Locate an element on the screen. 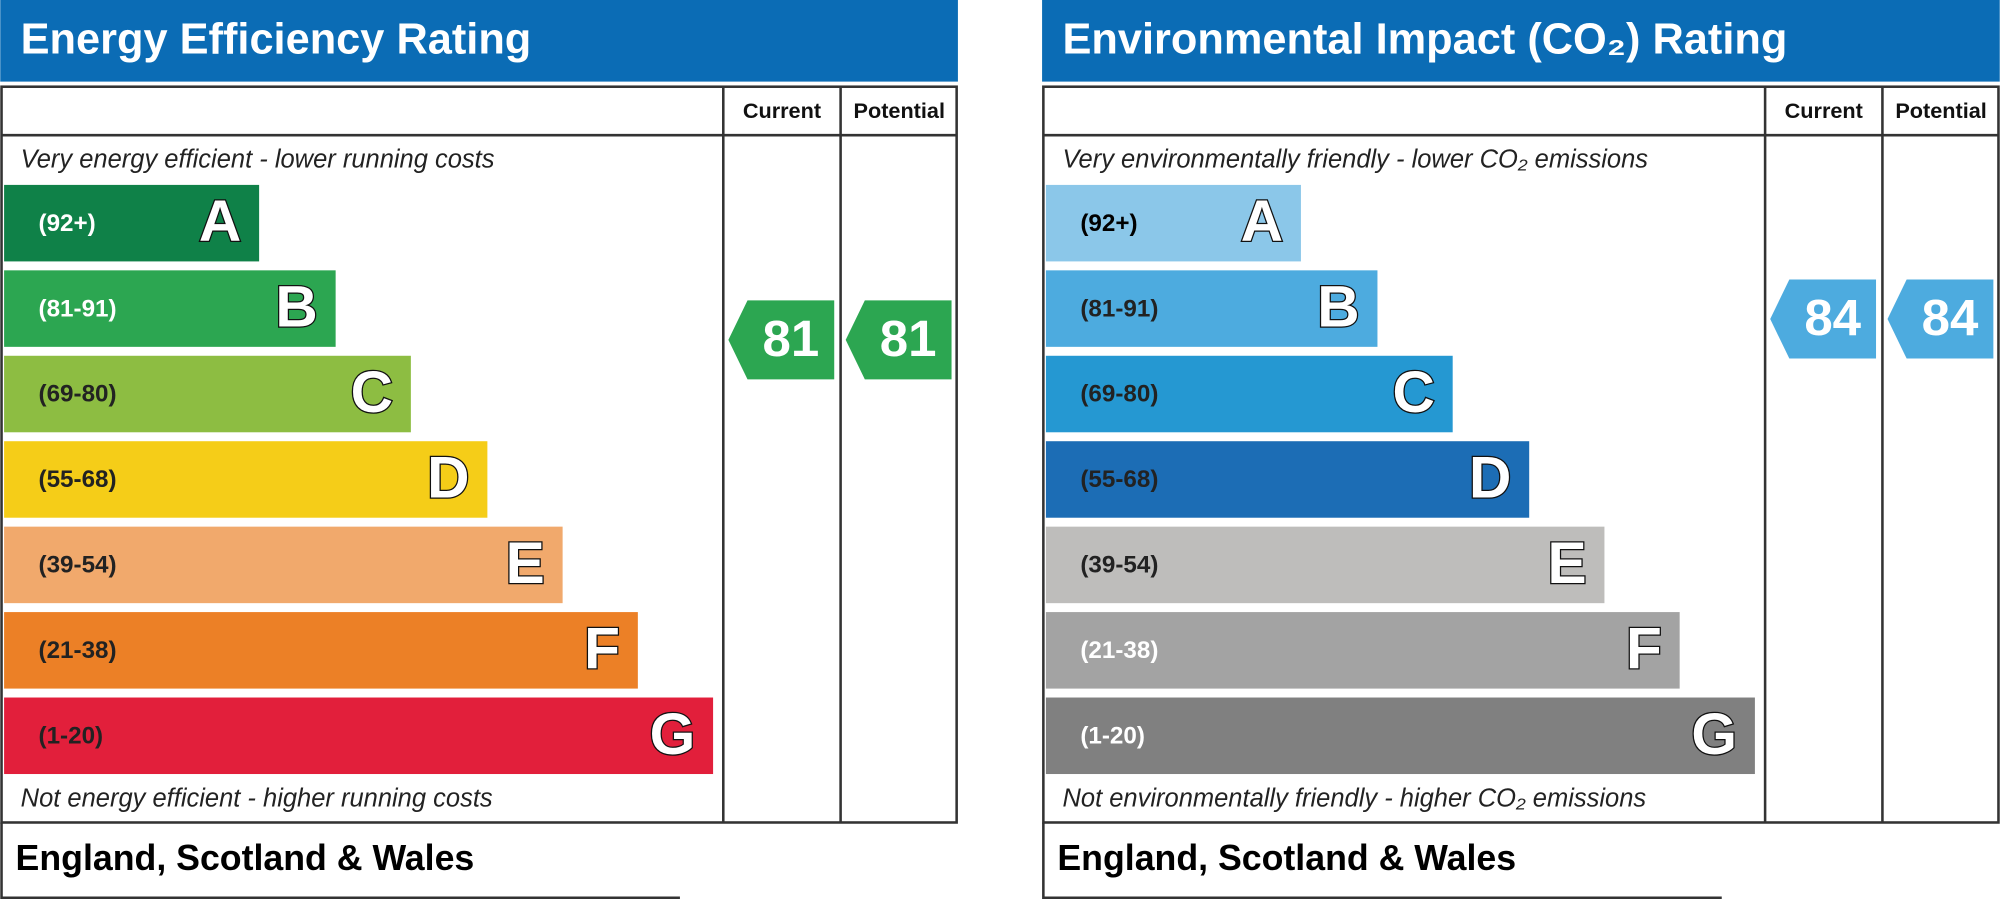  panel-title: Environmental Impact (CO₂) Rating is located at coordinates (1424, 40).